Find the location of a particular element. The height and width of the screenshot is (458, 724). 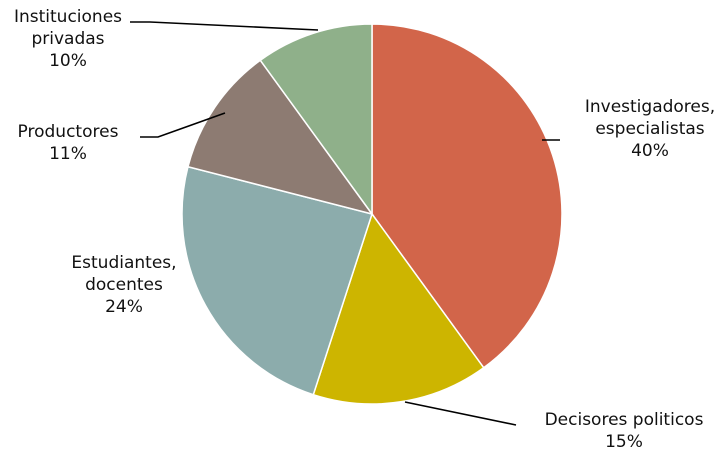

pie-slice-estudiantes-docentes is located at coordinates (277, 280).